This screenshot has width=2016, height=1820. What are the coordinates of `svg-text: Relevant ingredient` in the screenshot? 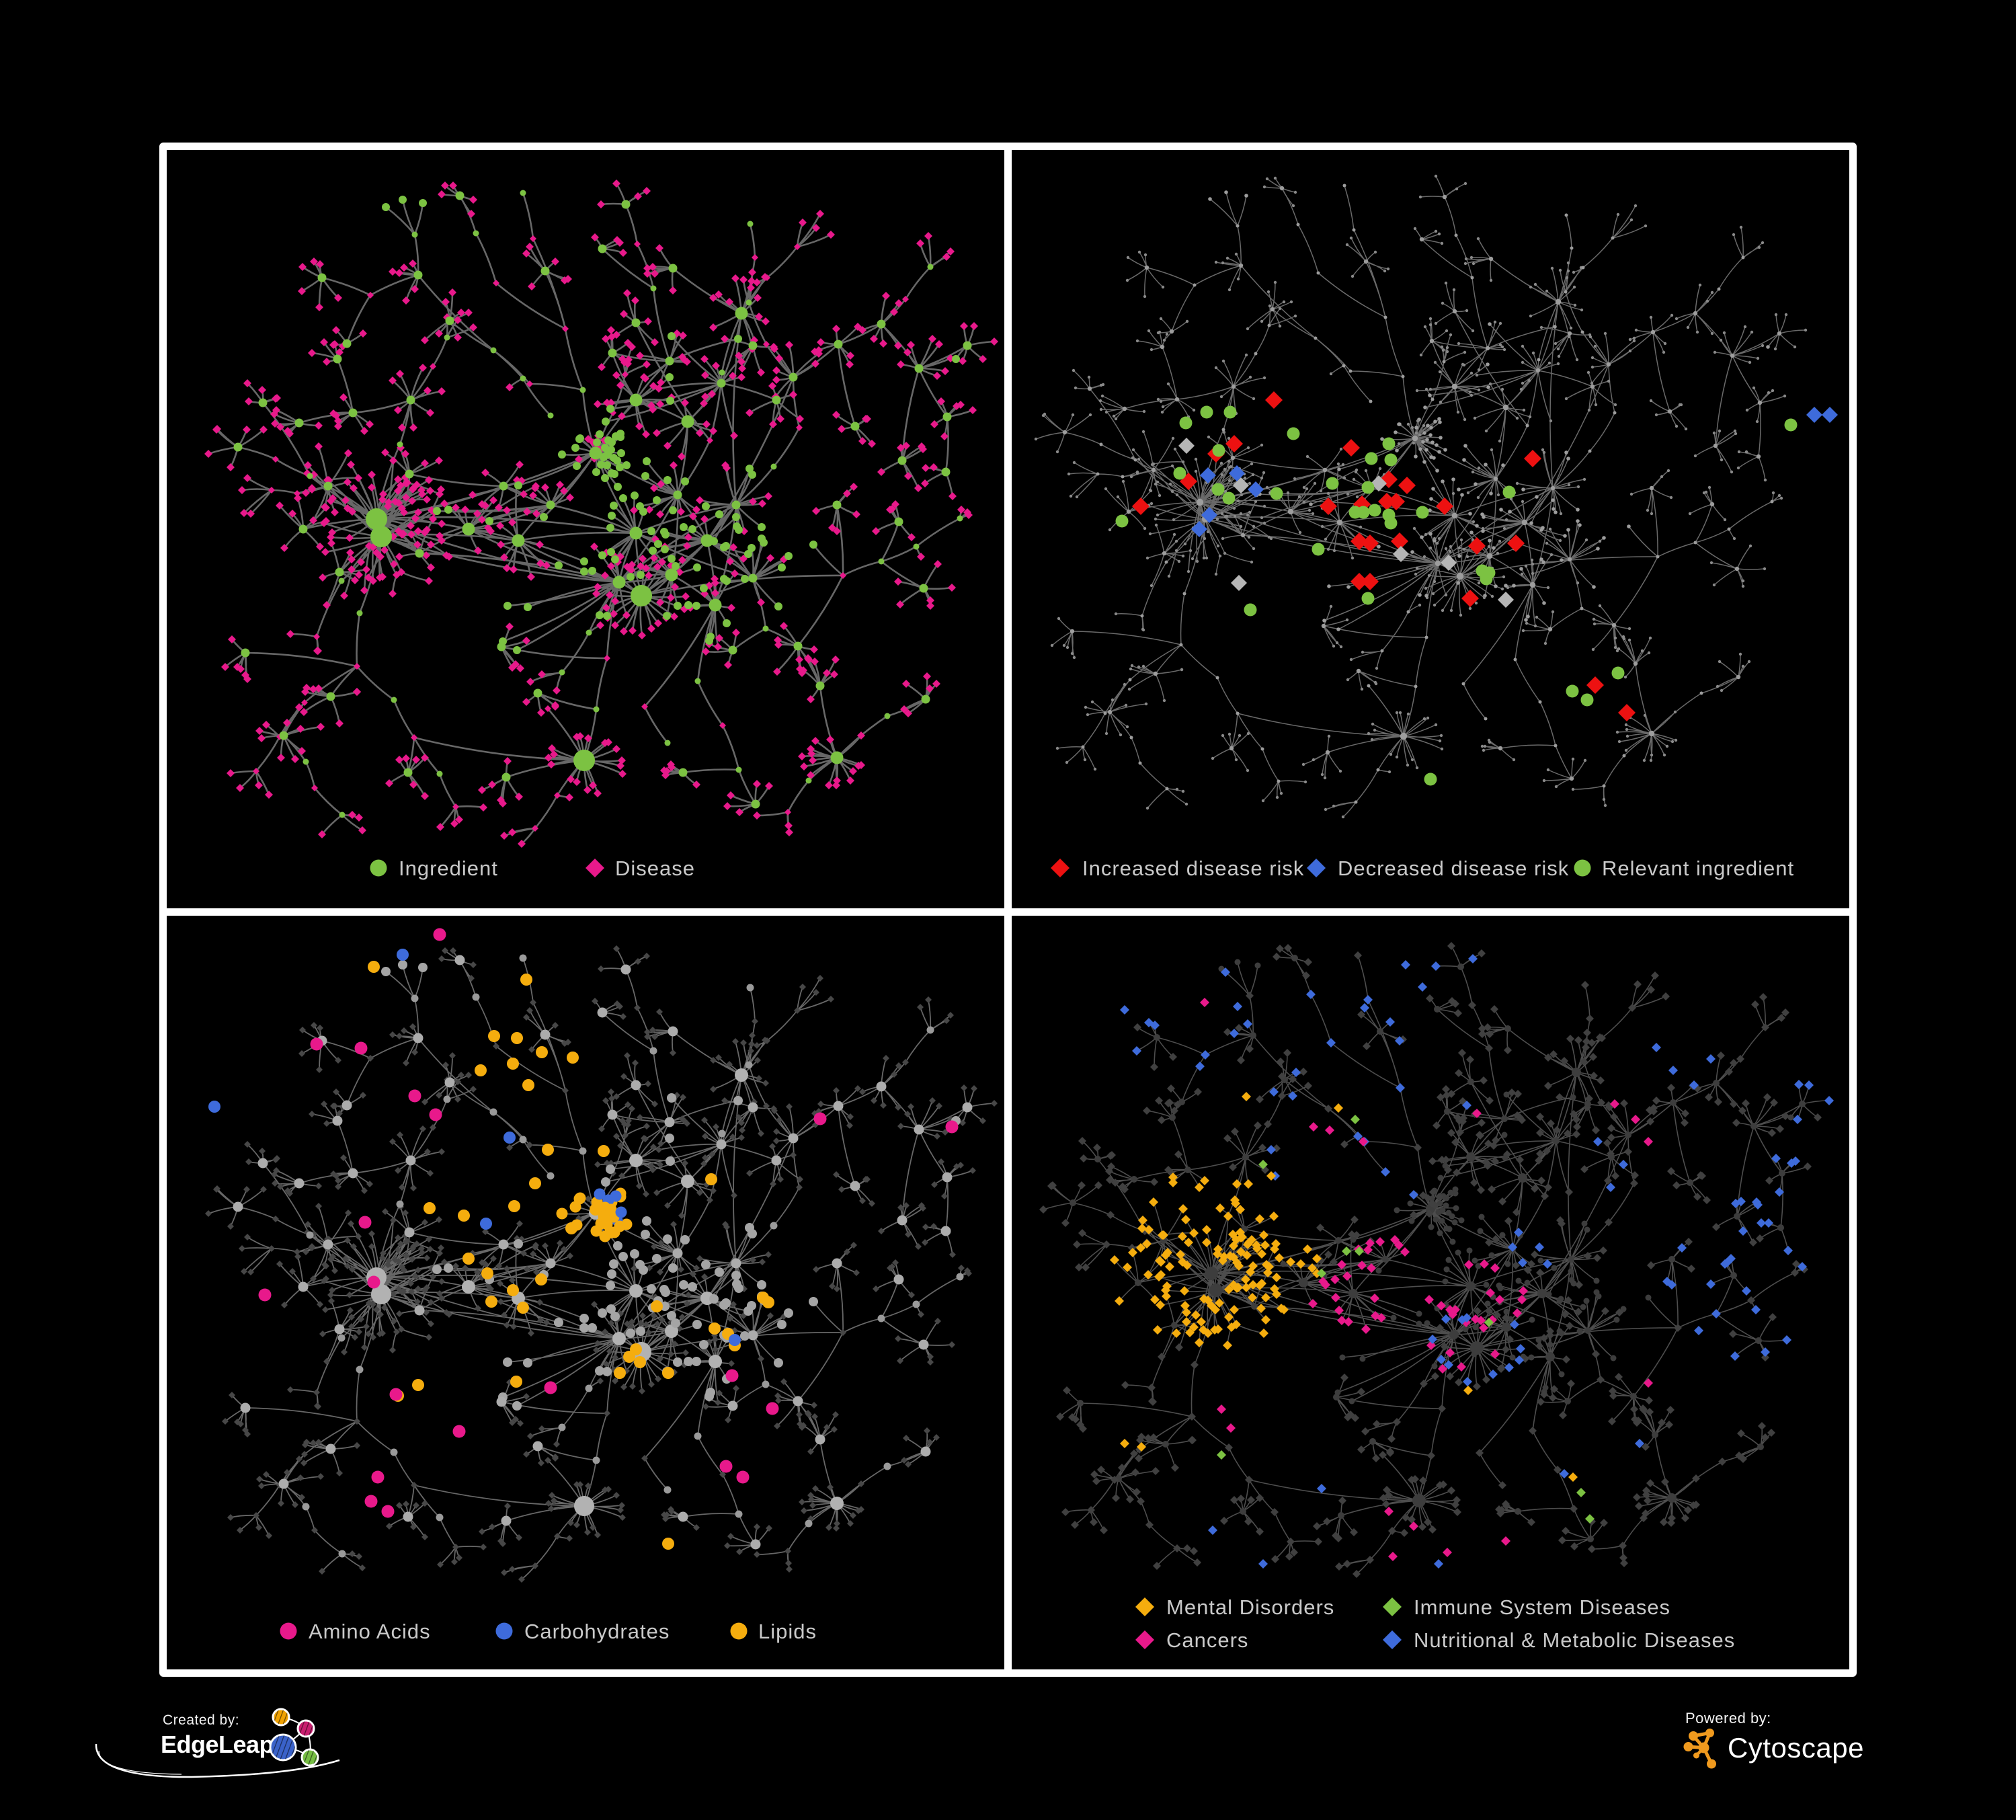 It's located at (1698, 868).